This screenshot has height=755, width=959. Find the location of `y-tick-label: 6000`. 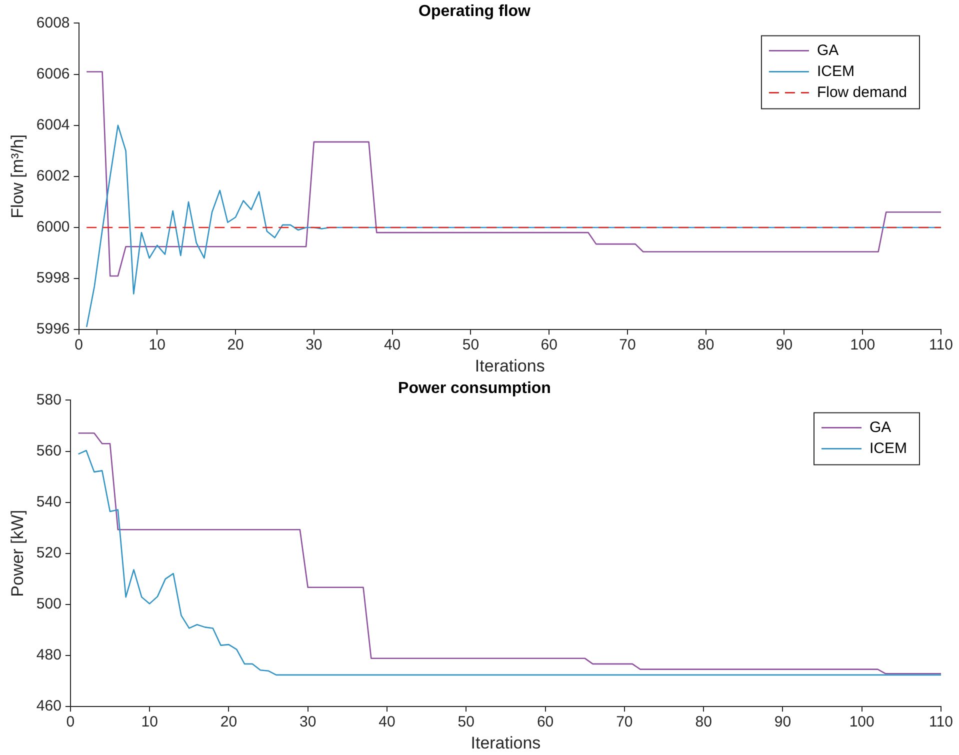

y-tick-label: 6000 is located at coordinates (53, 227).